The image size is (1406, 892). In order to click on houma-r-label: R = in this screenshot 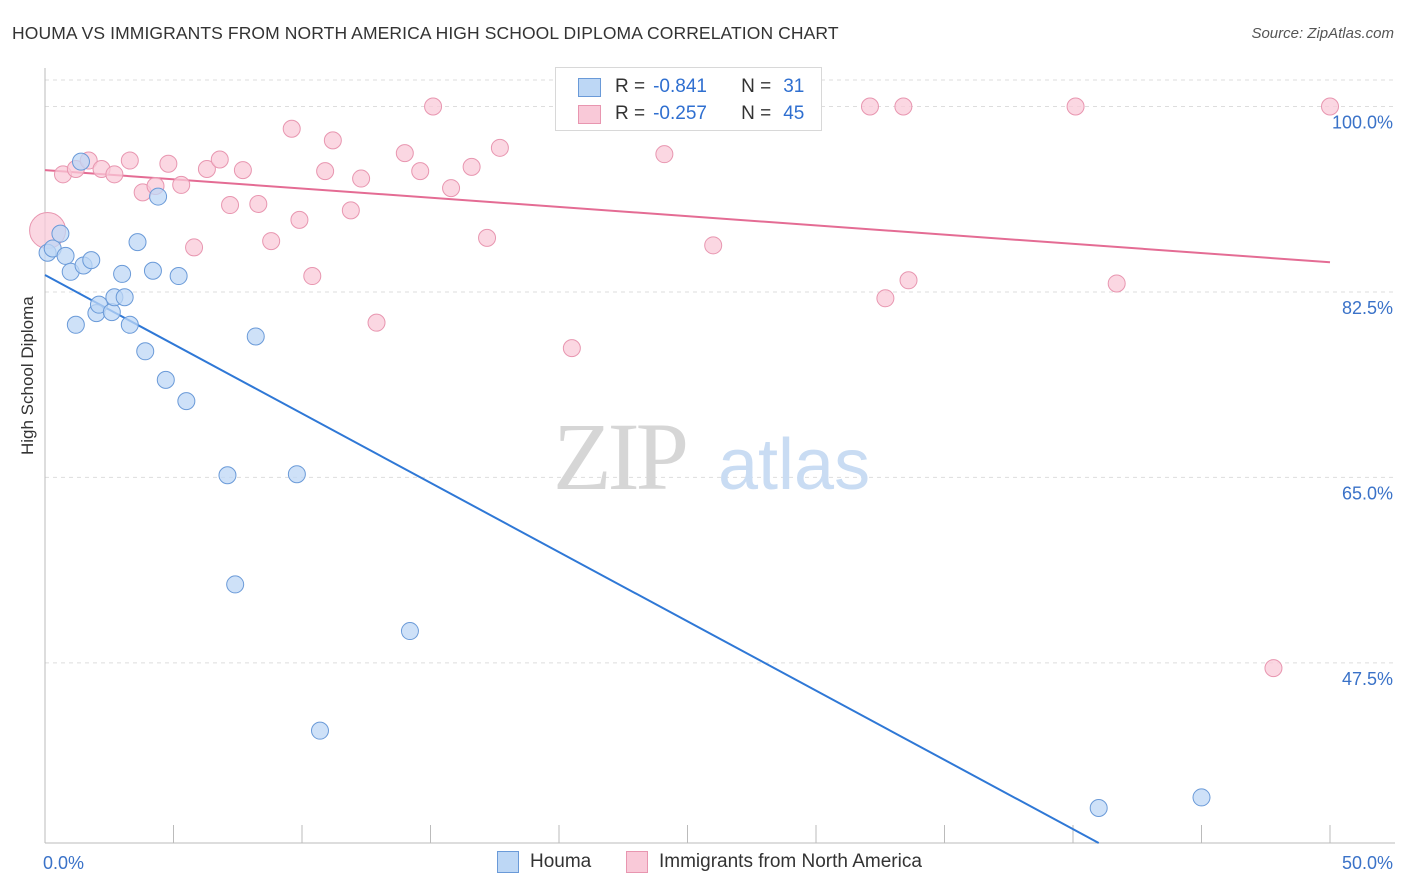, I will do `click(630, 86)`.